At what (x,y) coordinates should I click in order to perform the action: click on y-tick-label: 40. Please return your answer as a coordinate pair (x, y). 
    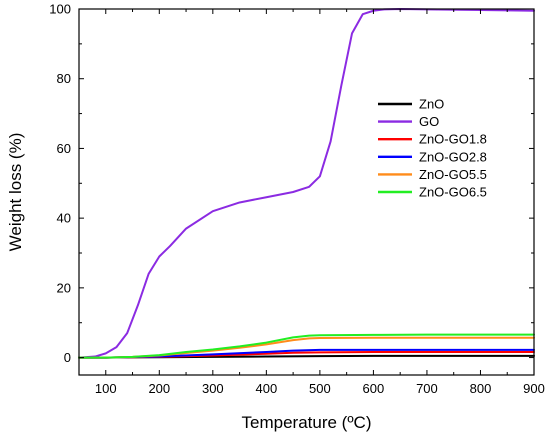
    Looking at the image, I should click on (64, 218).